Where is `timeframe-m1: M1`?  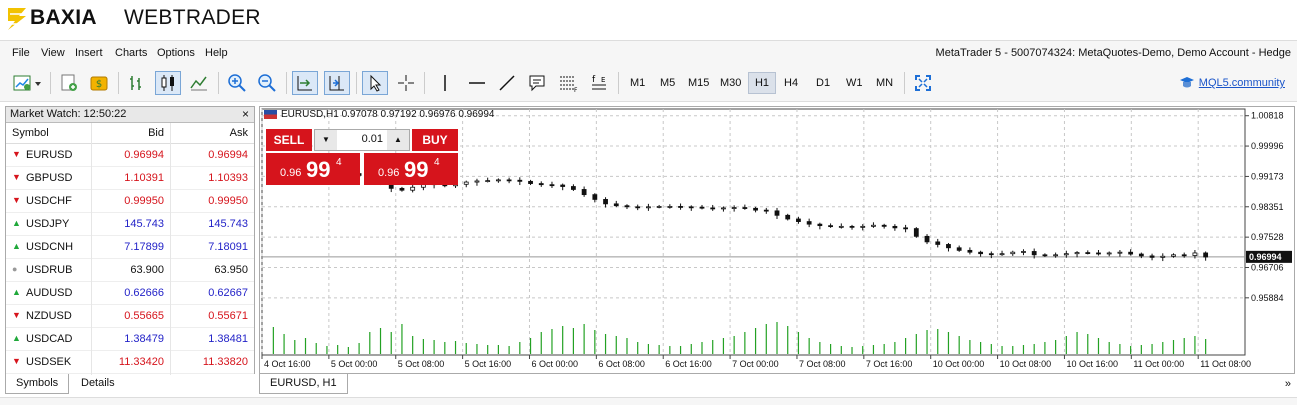 timeframe-m1: M1 is located at coordinates (638, 83).